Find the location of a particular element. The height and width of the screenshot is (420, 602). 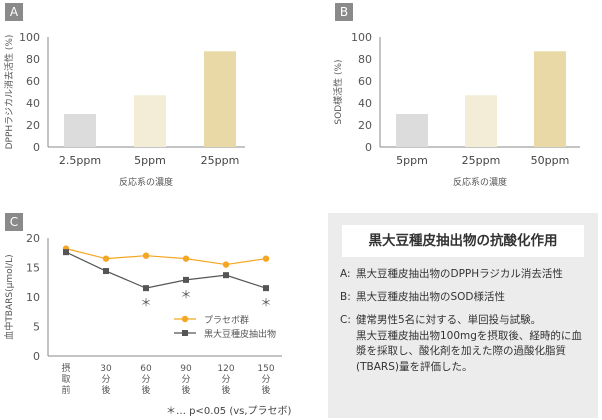

chart-c-signif-0: ＊ is located at coordinates (146, 302).